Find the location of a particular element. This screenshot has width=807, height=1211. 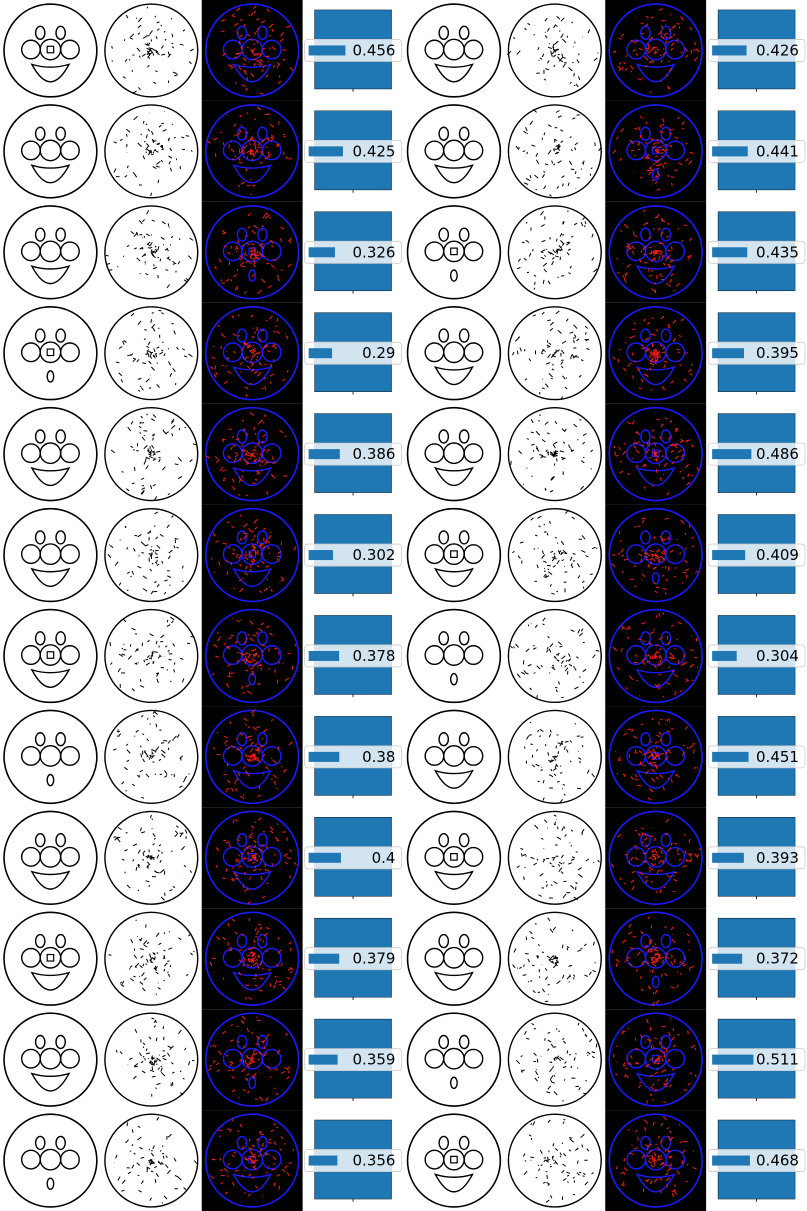

score-label: 0.451 is located at coordinates (777, 757).